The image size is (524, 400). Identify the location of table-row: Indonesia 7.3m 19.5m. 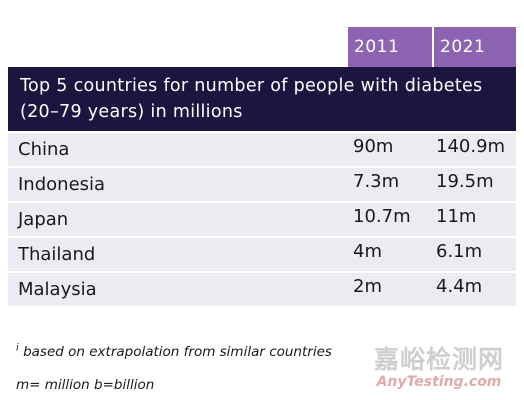
(262, 184).